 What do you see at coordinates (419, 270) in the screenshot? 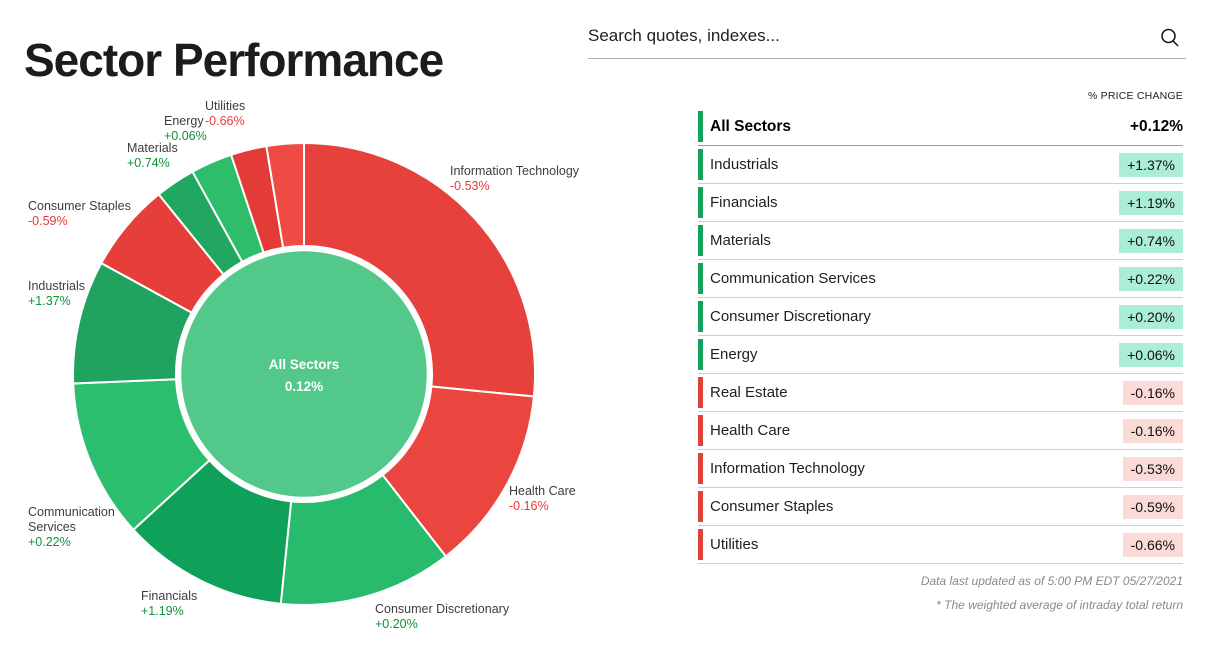
I see `donut-segment-information-technology` at bounding box center [419, 270].